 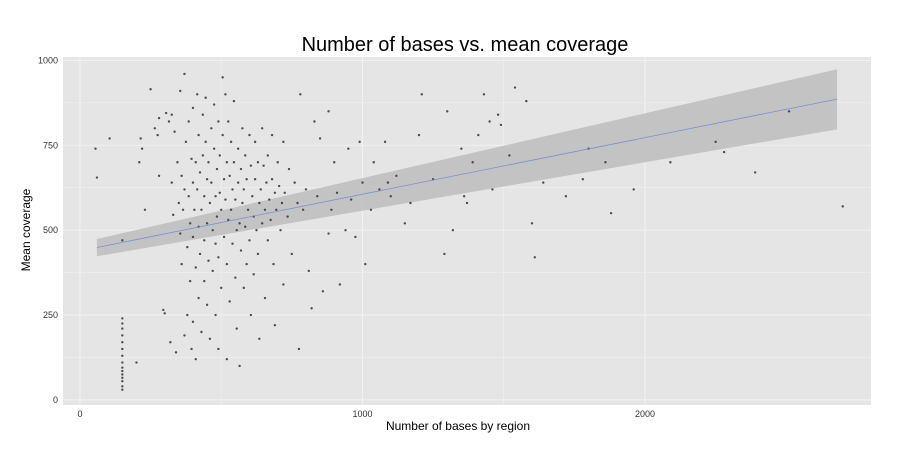 What do you see at coordinates (458, 426) in the screenshot?
I see `x-axis-label: Number of bases by region` at bounding box center [458, 426].